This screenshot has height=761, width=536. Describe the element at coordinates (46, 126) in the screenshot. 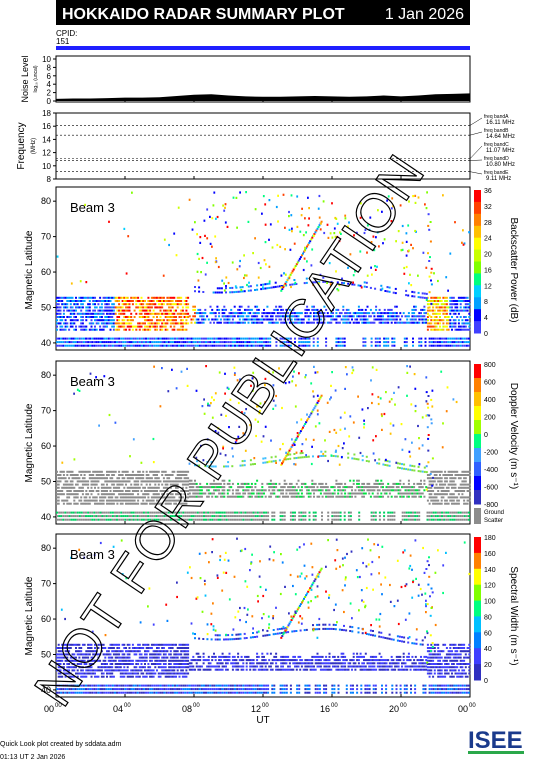

I see `frequency-ytick-label: 16` at that location.